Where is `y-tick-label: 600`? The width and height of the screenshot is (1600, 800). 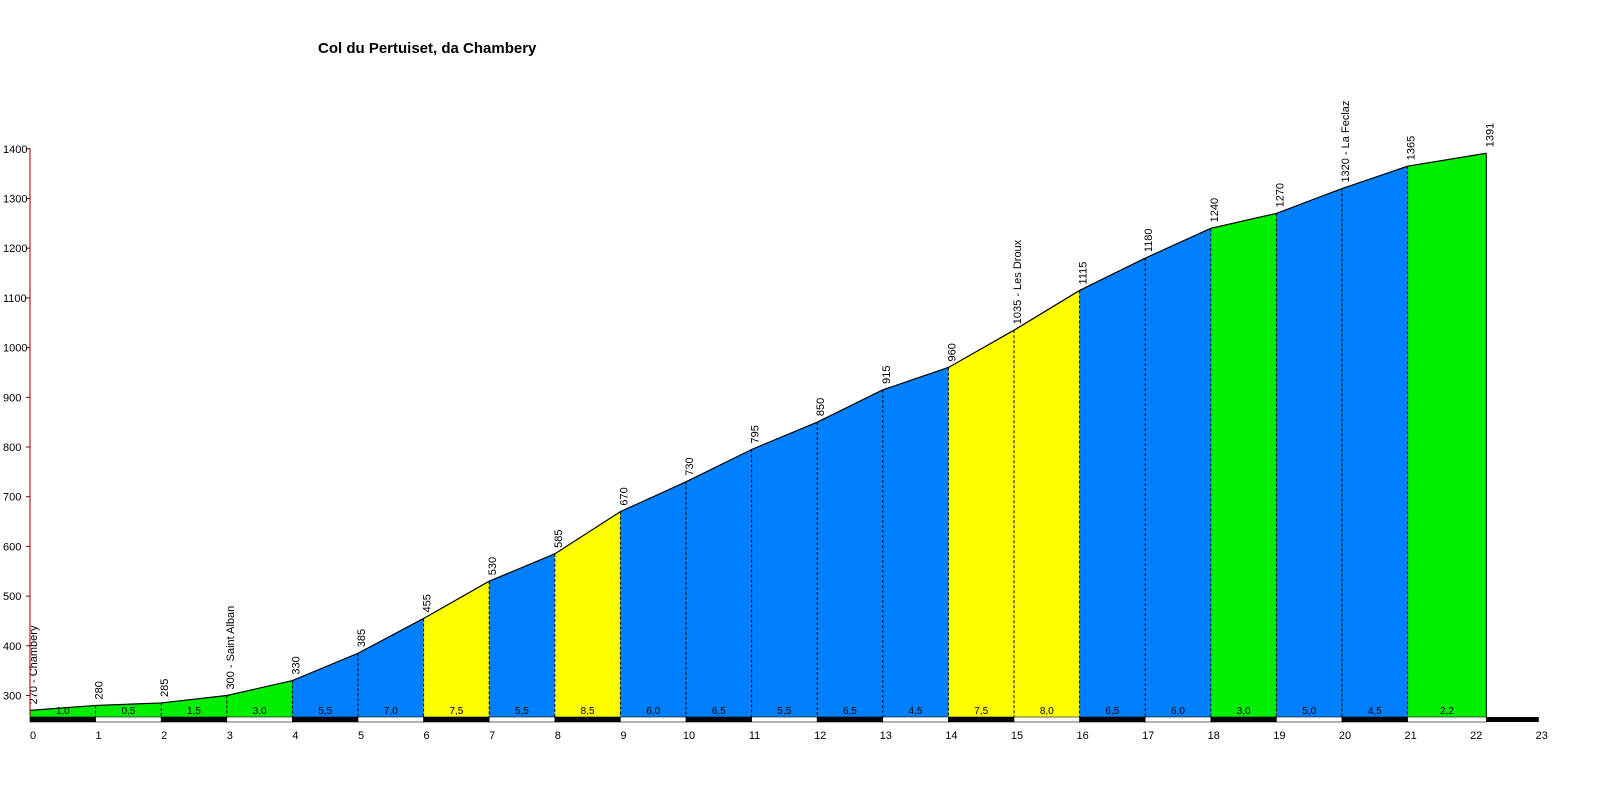
y-tick-label: 600 is located at coordinates (12, 547).